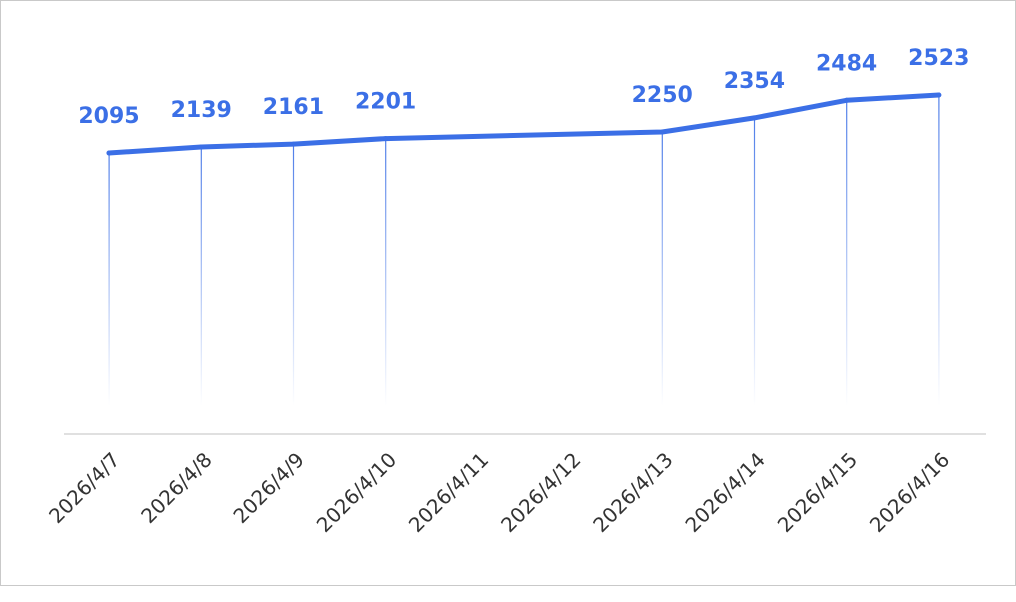  I want to click on data-labels: 2095 2139 2161 2201 2250 2354 2484 2523, so click(523, 87).